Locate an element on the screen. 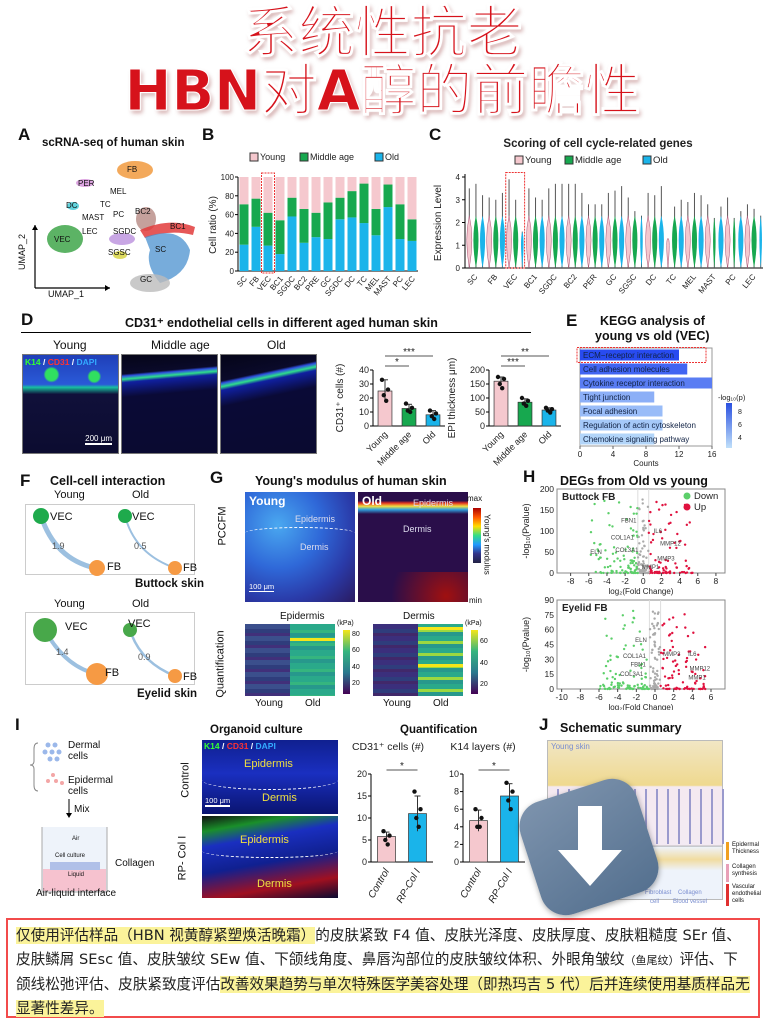  cluster-label: DC is located at coordinates (72, 205).